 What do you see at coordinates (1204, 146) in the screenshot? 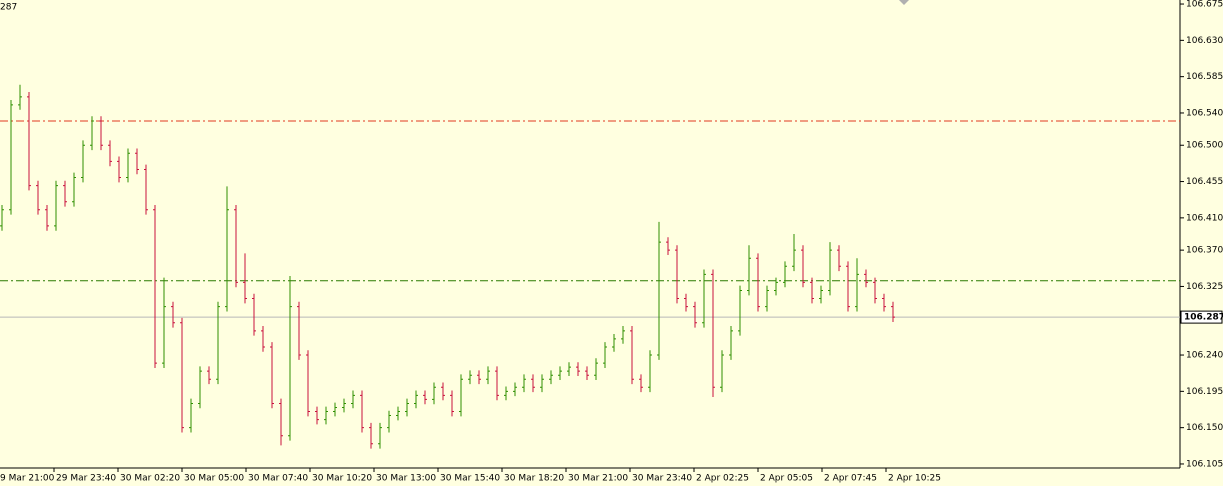
I see `y-tick-label: 106.500` at bounding box center [1204, 146].